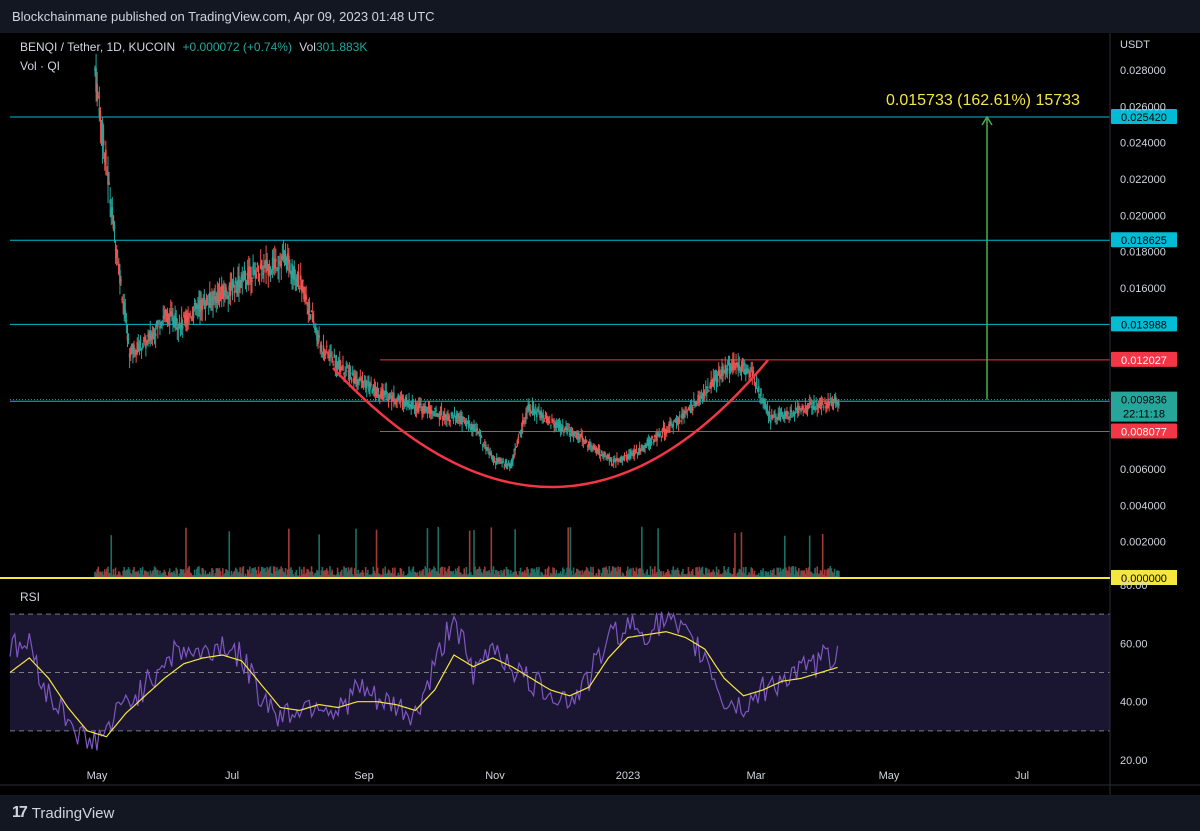  What do you see at coordinates (1144, 415) in the screenshot?
I see `last-price-countdown: 22:11:18` at bounding box center [1144, 415].